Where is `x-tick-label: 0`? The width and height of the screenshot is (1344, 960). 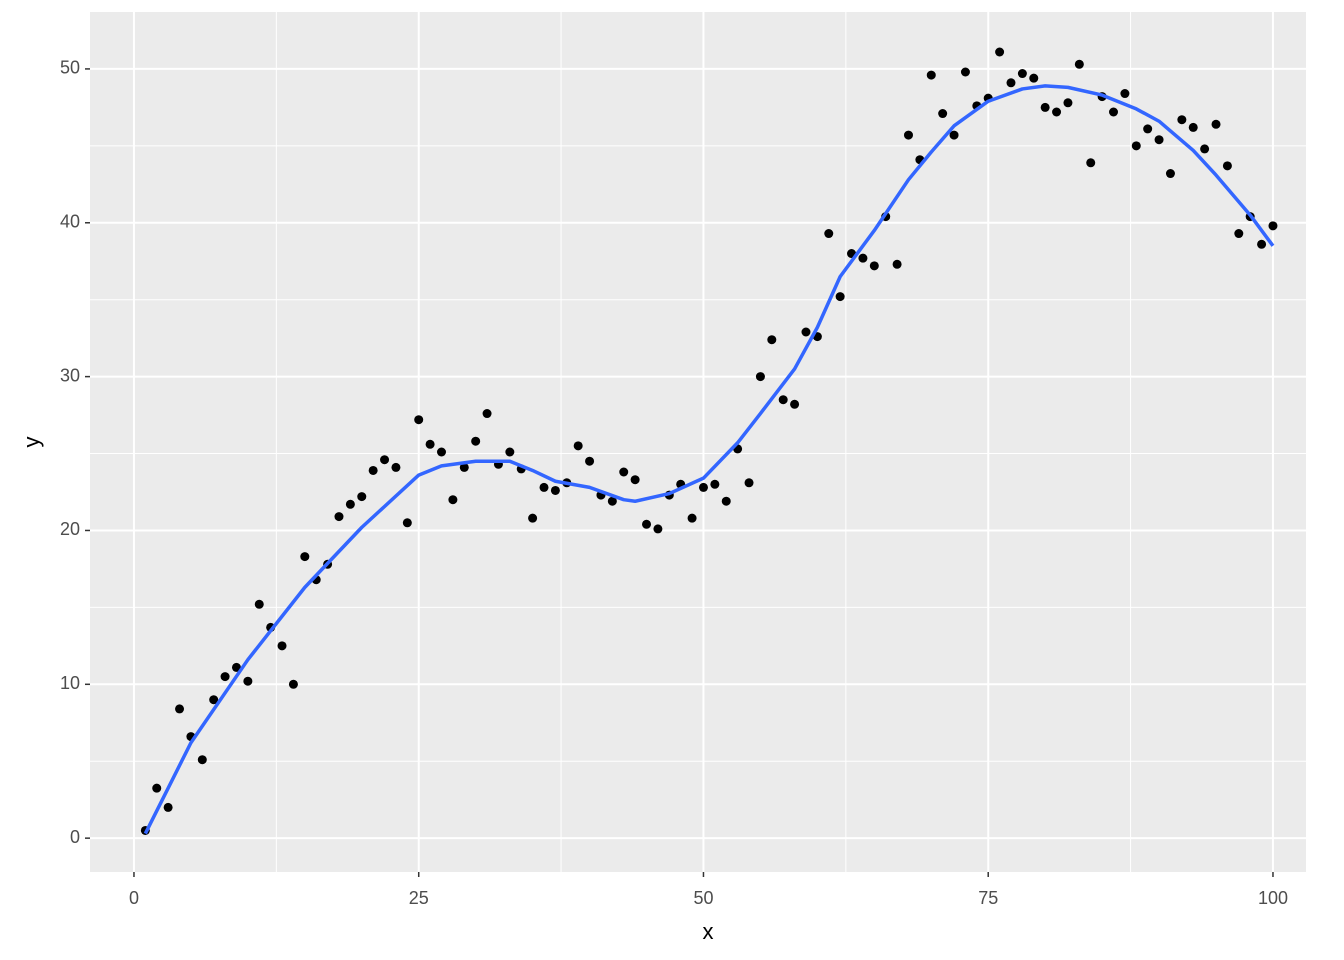 x-tick-label: 0 is located at coordinates (134, 898).